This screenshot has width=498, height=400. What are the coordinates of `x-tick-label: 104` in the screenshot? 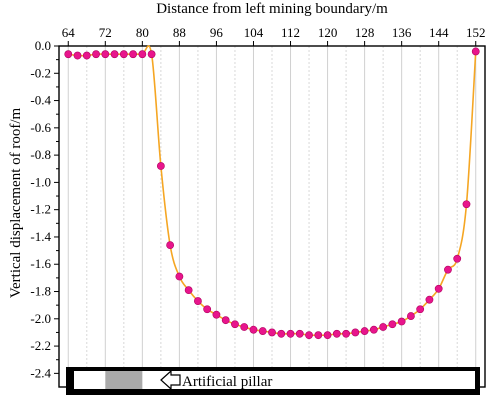 It's located at (254, 32).